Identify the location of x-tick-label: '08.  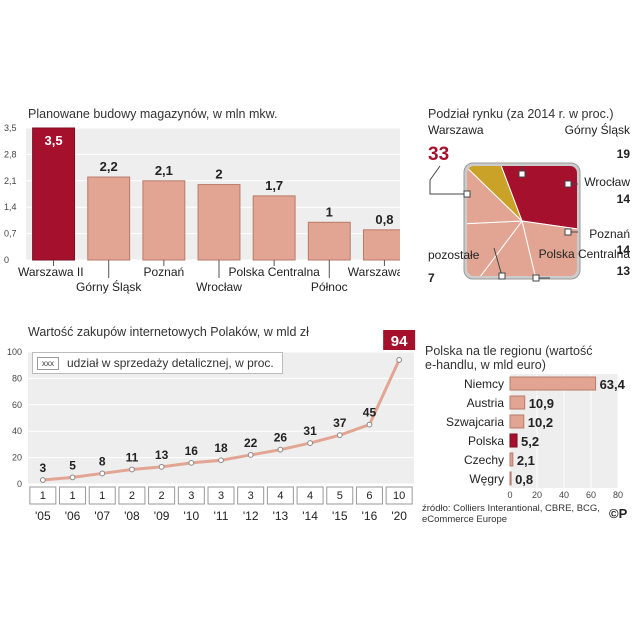
(132, 516).